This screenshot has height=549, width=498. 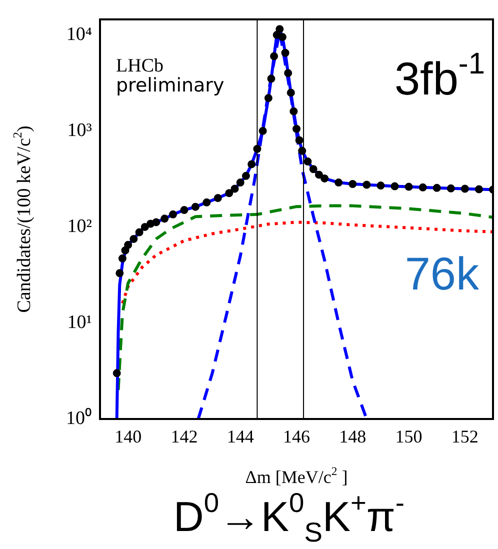 I want to click on x-tick-label: 150, so click(x=408, y=436).